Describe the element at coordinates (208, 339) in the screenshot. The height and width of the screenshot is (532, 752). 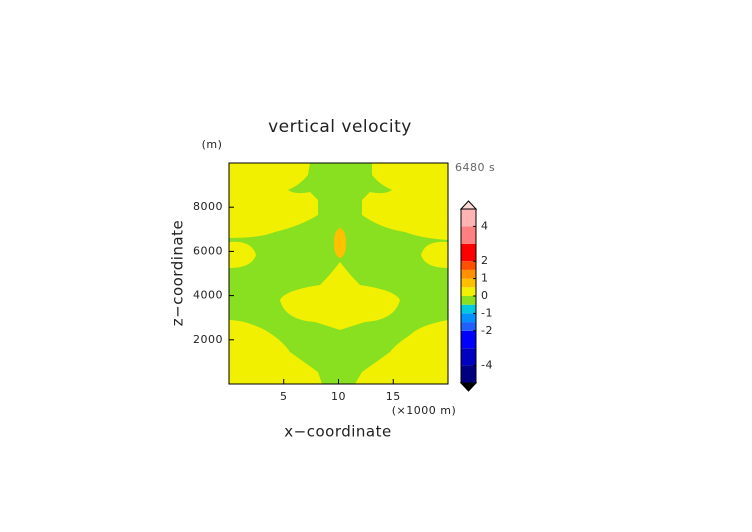
I see `y-tick-label: 2000` at that location.